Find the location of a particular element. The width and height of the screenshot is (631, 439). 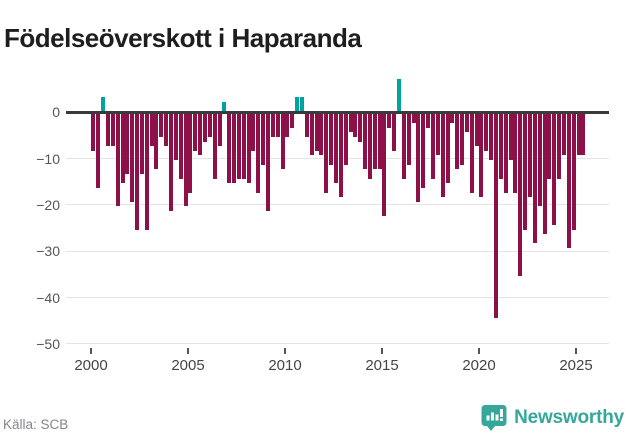

newsworthy-logo-label: Newsworthy is located at coordinates (569, 417).